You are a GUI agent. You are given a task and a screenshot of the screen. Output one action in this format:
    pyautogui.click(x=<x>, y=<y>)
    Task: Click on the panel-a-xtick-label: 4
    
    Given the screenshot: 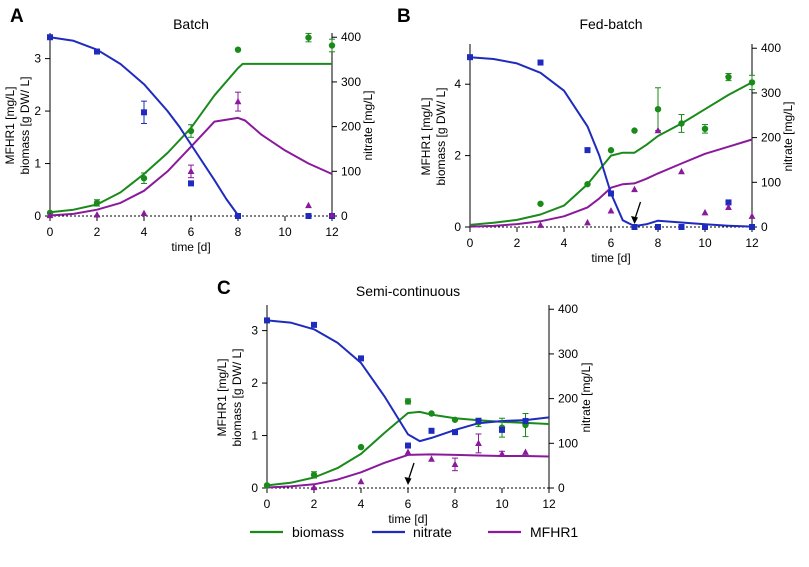 What is the action you would take?
    pyautogui.click(x=144, y=232)
    